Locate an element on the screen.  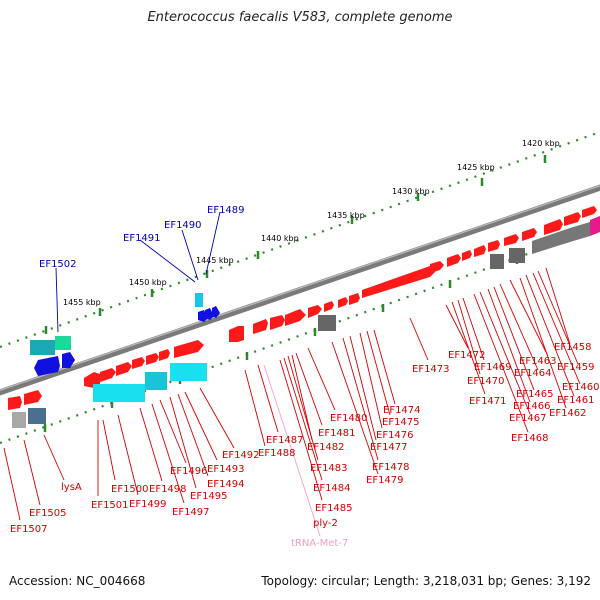
gene-label: lysA is located at coordinates (71, 487).